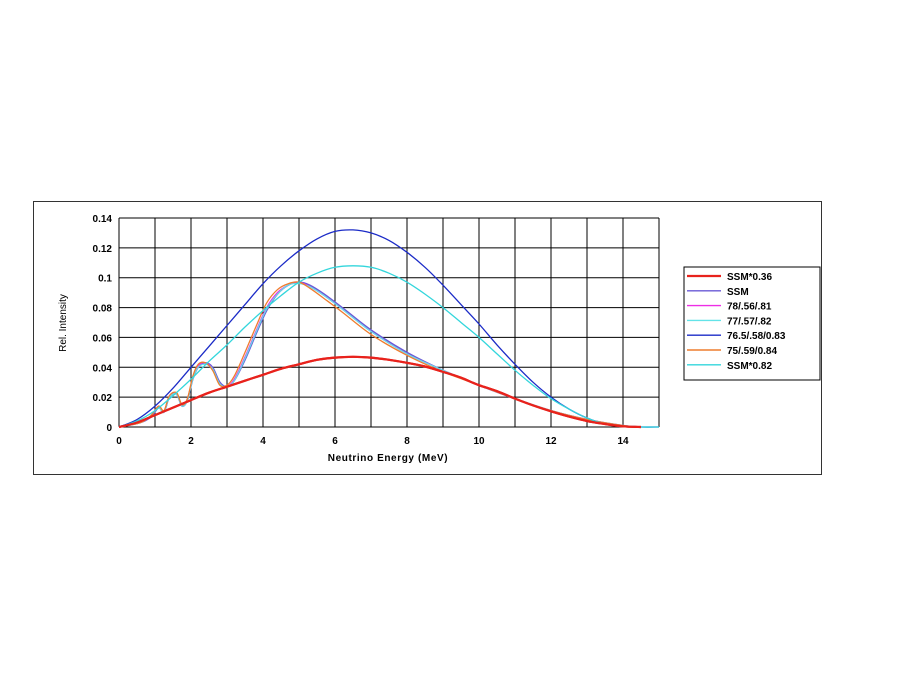 The width and height of the screenshot is (900, 692). I want to click on legend-label: 75/.59/0.84, so click(752, 351).